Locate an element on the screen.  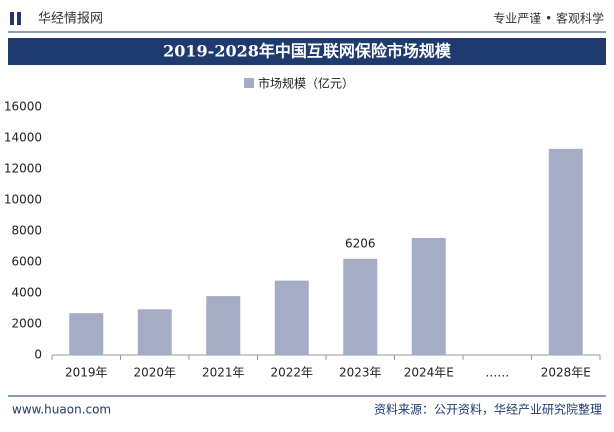
y-tick-label: 6000 is located at coordinates (26, 262).